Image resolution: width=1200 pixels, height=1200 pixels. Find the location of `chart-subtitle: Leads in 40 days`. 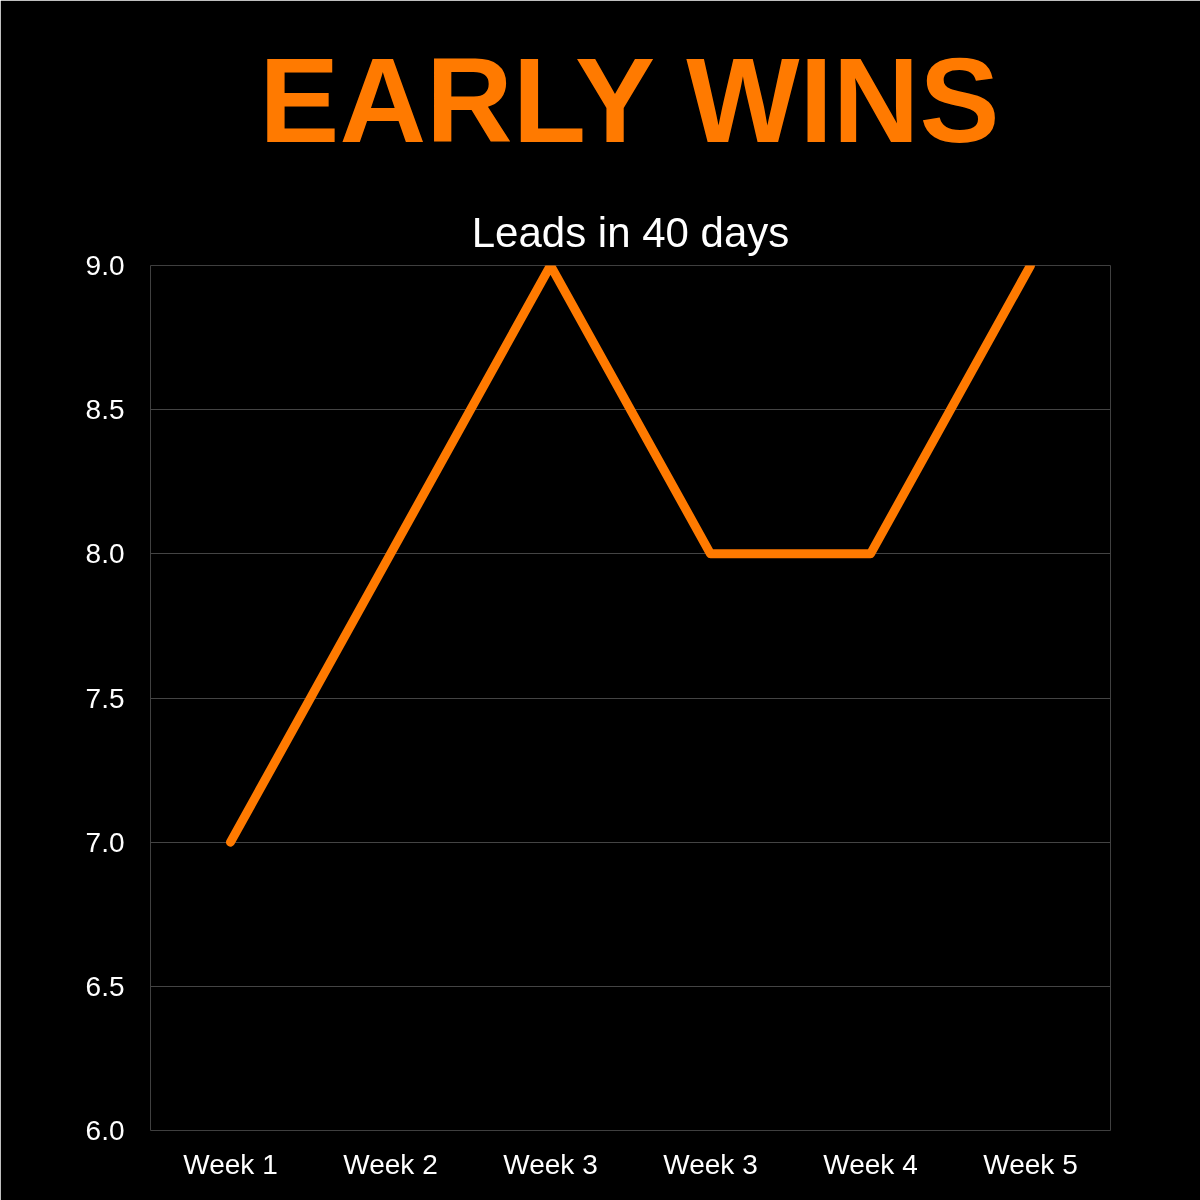

chart-subtitle: Leads in 40 days is located at coordinates (630, 232).